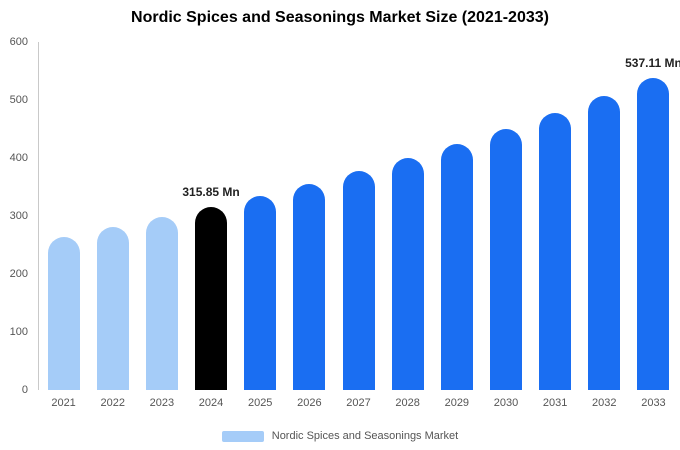 Image resolution: width=680 pixels, height=450 pixels. I want to click on x-axis-label: 2031, so click(555, 403).